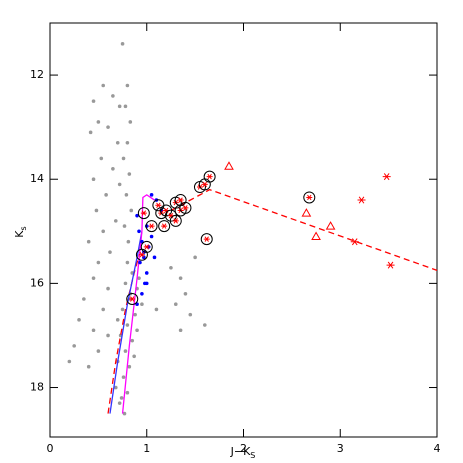 This screenshot has width=463, height=463. What do you see at coordinates (37, 282) in the screenshot?
I see `y-tick-label: 16` at bounding box center [37, 282].